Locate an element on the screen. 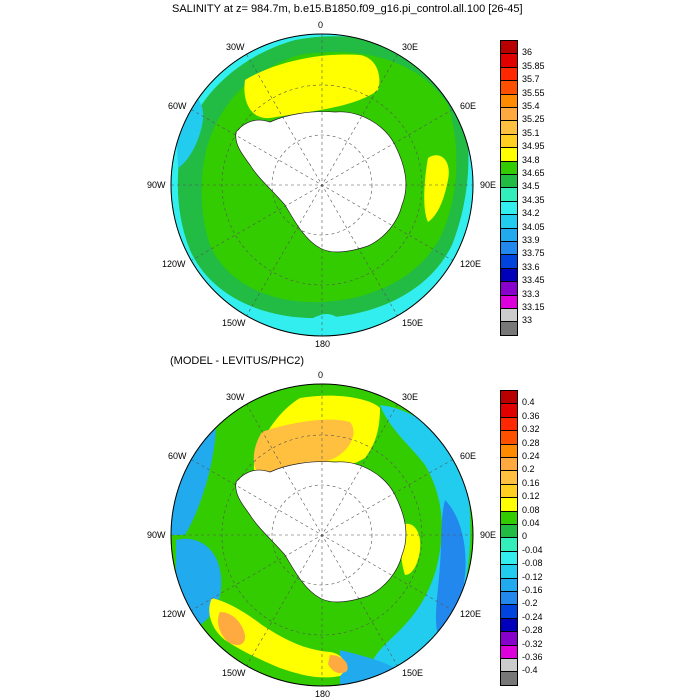 This screenshot has width=700, height=700. colorbar-tick-label: 35.4 is located at coordinates (531, 106).